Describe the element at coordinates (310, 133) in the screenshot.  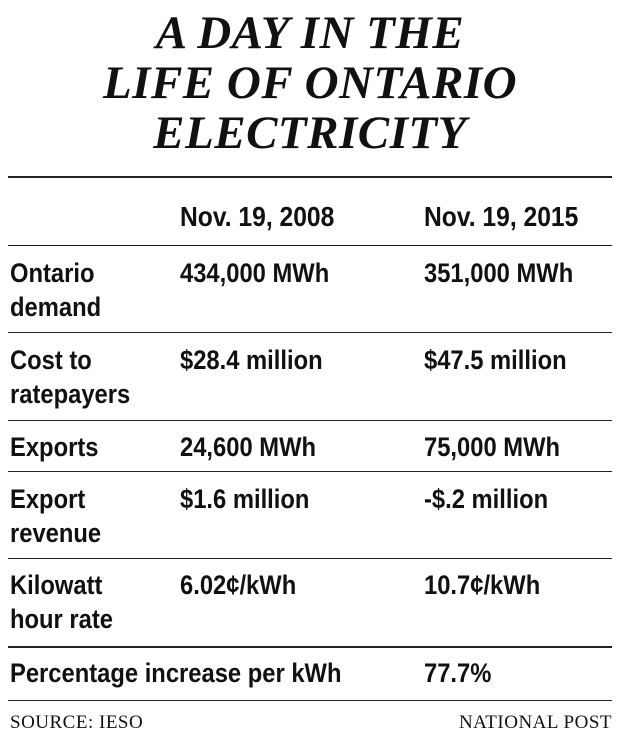
I see `title-line-3: ELECTRICITY` at that location.